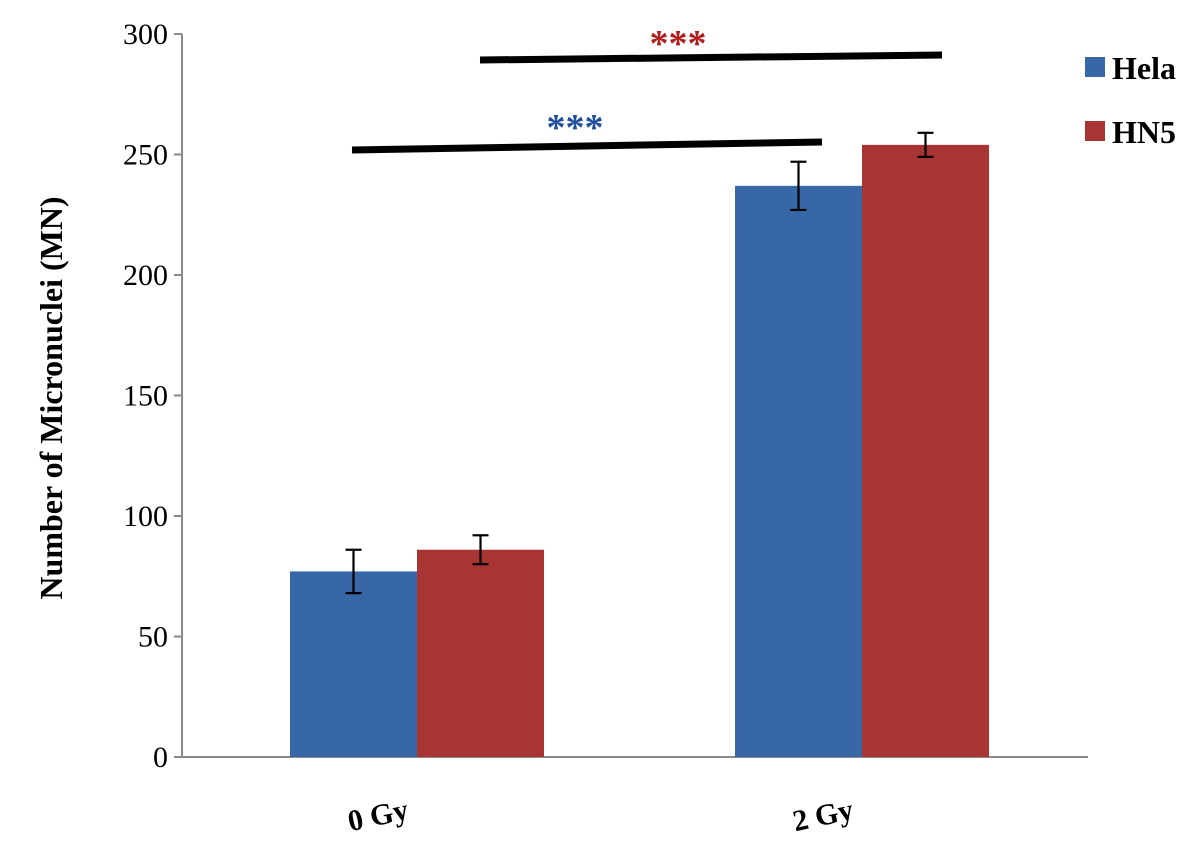  Describe the element at coordinates (798, 471) in the screenshot. I see `bar-hela-2gy` at that location.